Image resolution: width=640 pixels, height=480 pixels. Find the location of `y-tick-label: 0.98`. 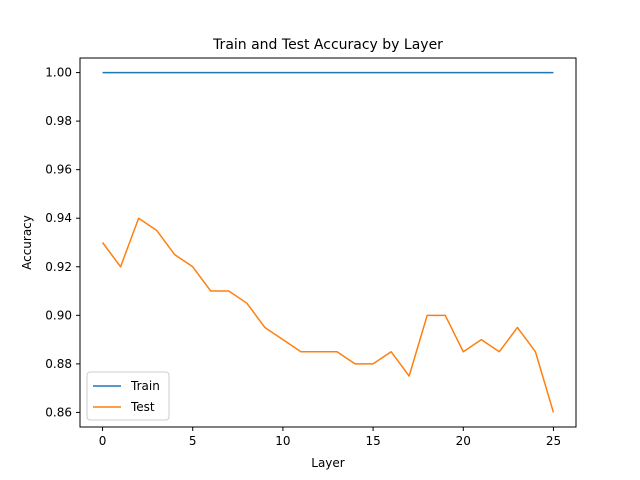

y-tick-label: 0.98 is located at coordinates (58, 121).